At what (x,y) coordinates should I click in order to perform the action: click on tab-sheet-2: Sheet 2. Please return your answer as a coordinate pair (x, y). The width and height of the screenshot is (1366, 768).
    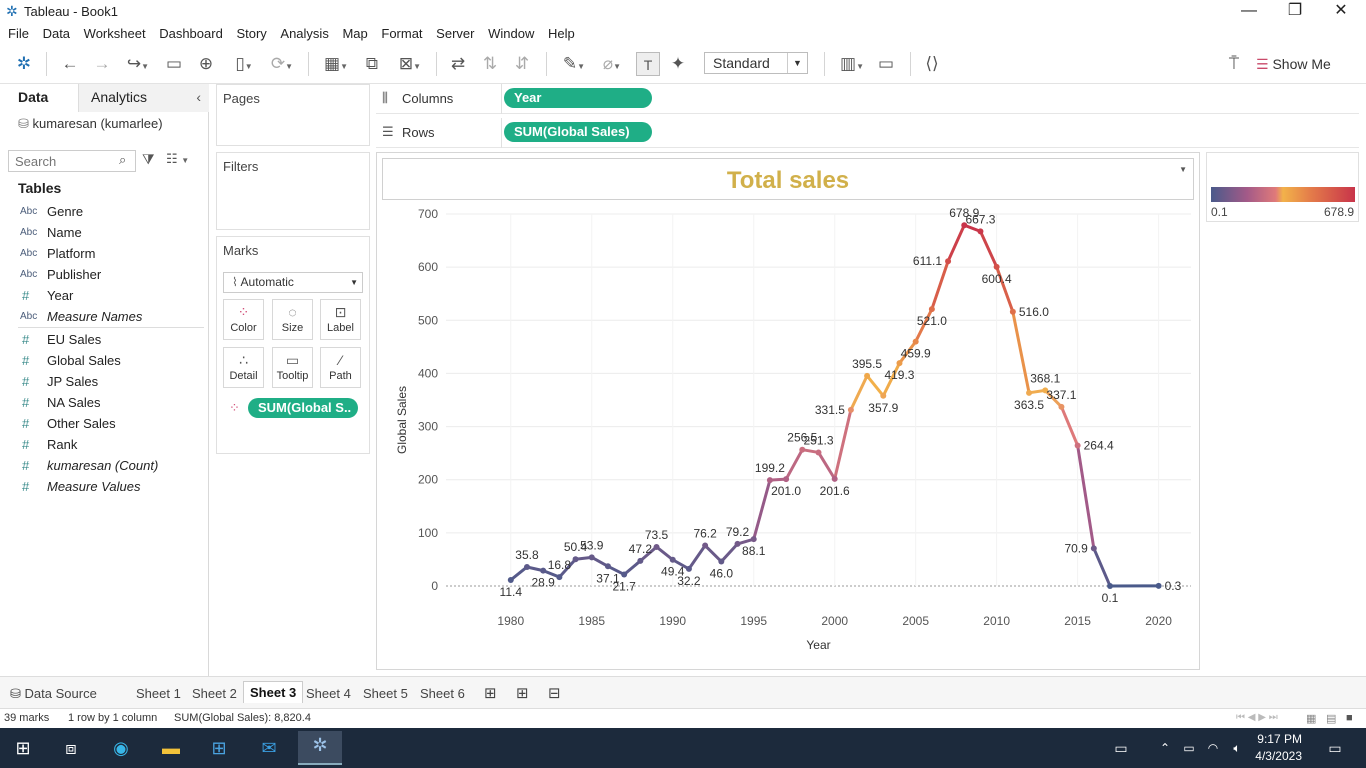
    Looking at the image, I should click on (214, 693).